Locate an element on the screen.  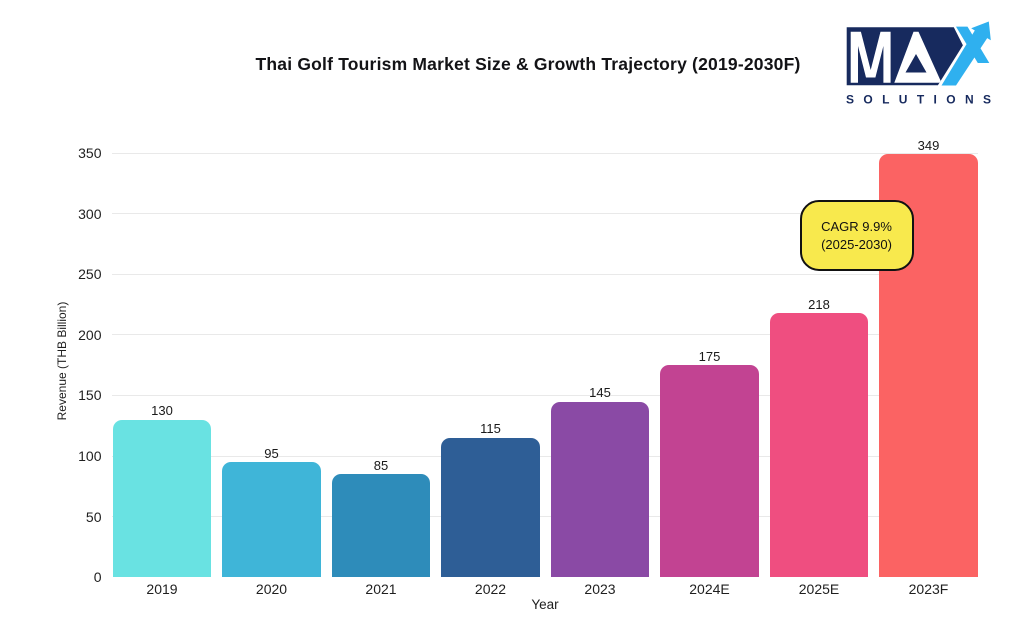
bar-value-2019: 130 is located at coordinates (162, 411).